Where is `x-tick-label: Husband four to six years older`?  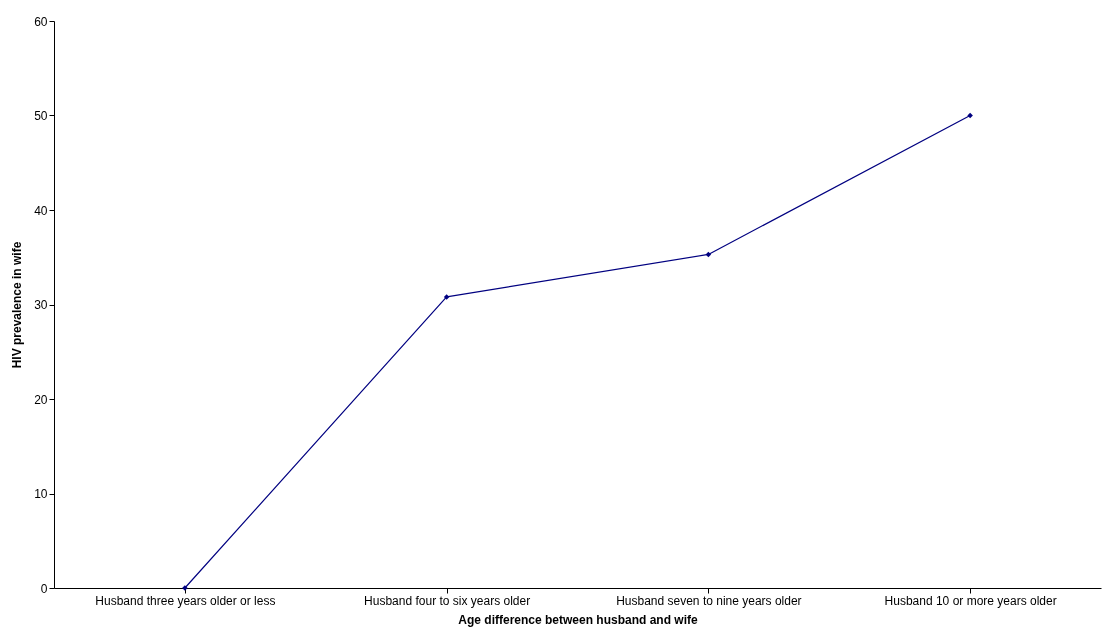 x-tick-label: Husband four to six years older is located at coordinates (447, 600).